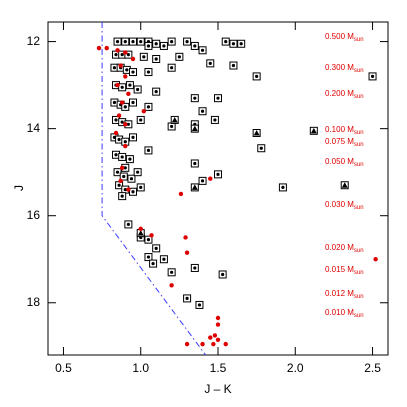 The height and width of the screenshot is (407, 407). Describe the element at coordinates (344, 185) in the screenshot. I see `triangle-mark` at that location.